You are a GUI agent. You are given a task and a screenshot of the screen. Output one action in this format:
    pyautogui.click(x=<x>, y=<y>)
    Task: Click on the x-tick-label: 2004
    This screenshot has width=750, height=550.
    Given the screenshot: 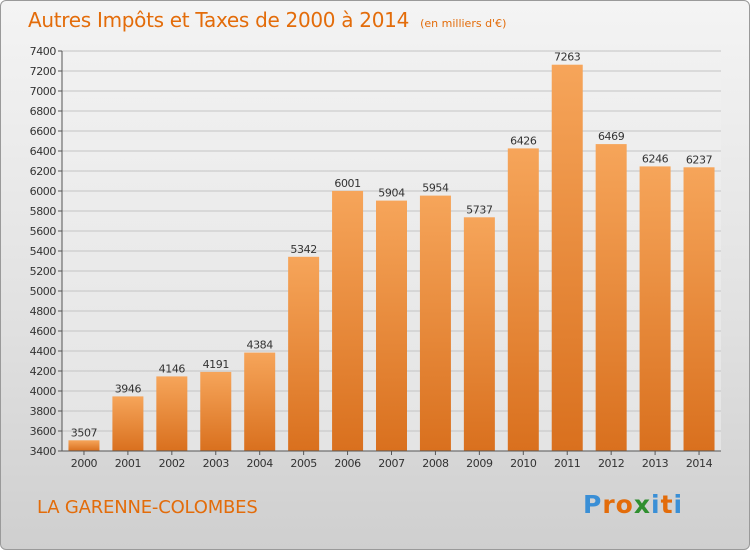 What is the action you would take?
    pyautogui.click(x=259, y=463)
    